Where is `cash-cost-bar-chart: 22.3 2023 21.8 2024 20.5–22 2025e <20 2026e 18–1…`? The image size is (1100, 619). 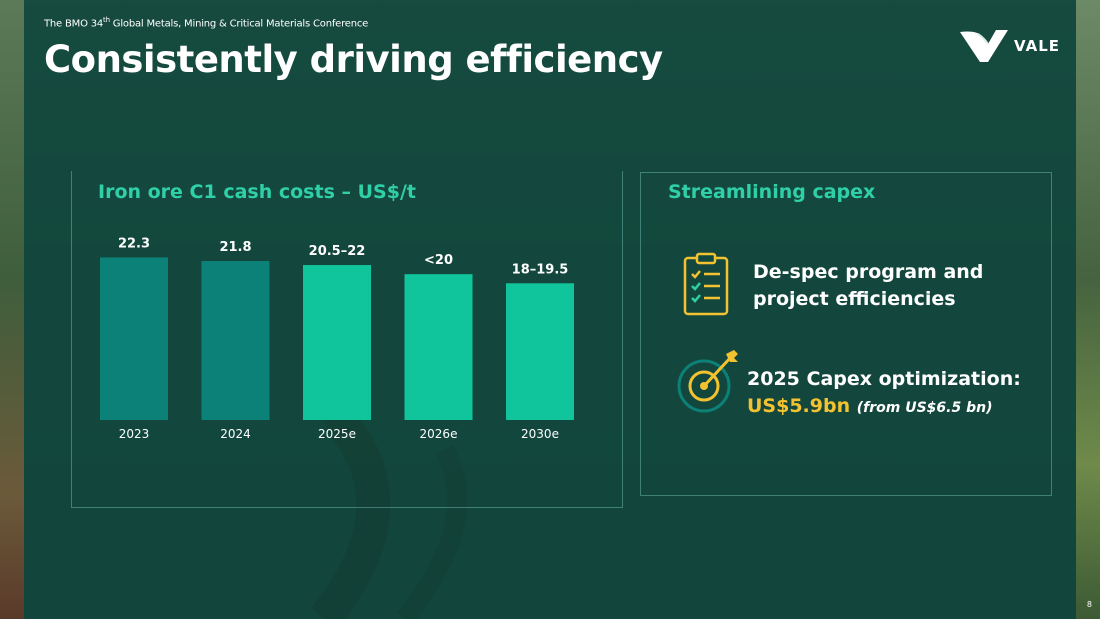
cash-cost-bar-chart: 22.3 2023 21.8 2024 20.5–22 2025e <20 2026e 18–1… is located at coordinates (337, 338).